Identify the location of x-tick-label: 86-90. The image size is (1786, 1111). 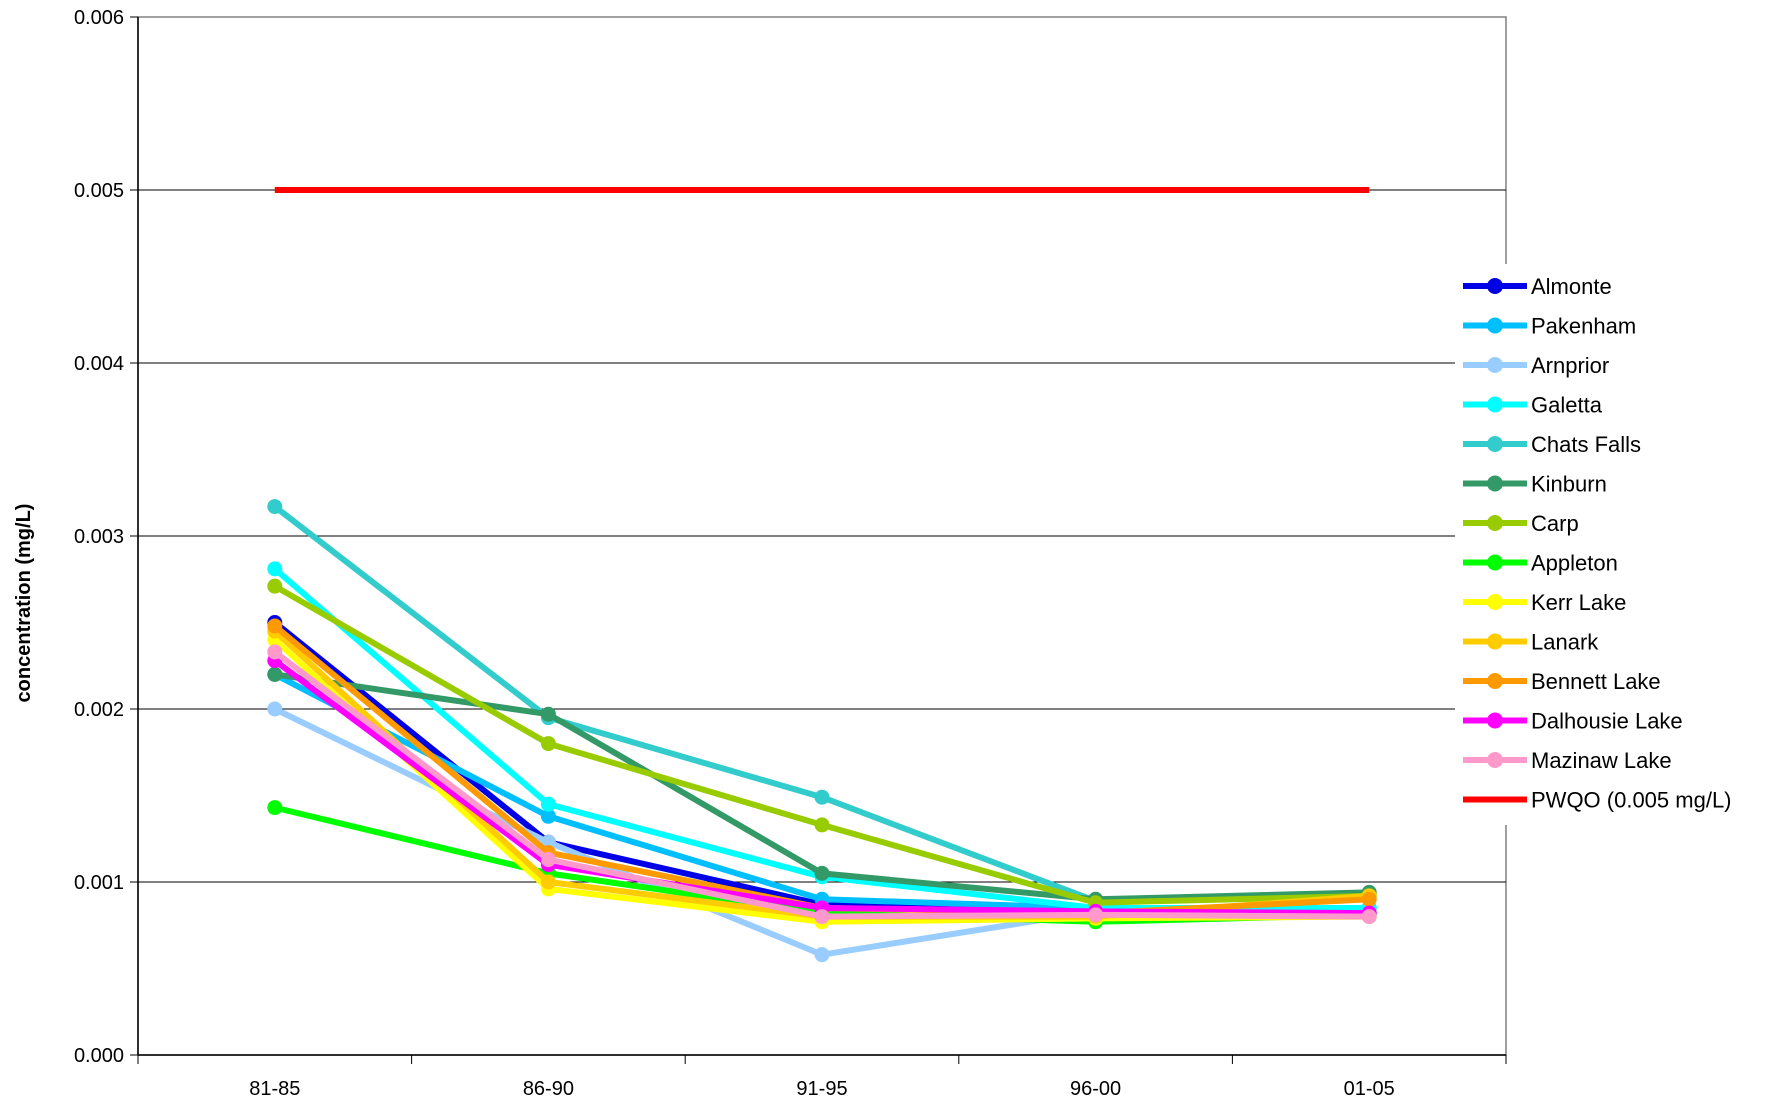
(548, 1089).